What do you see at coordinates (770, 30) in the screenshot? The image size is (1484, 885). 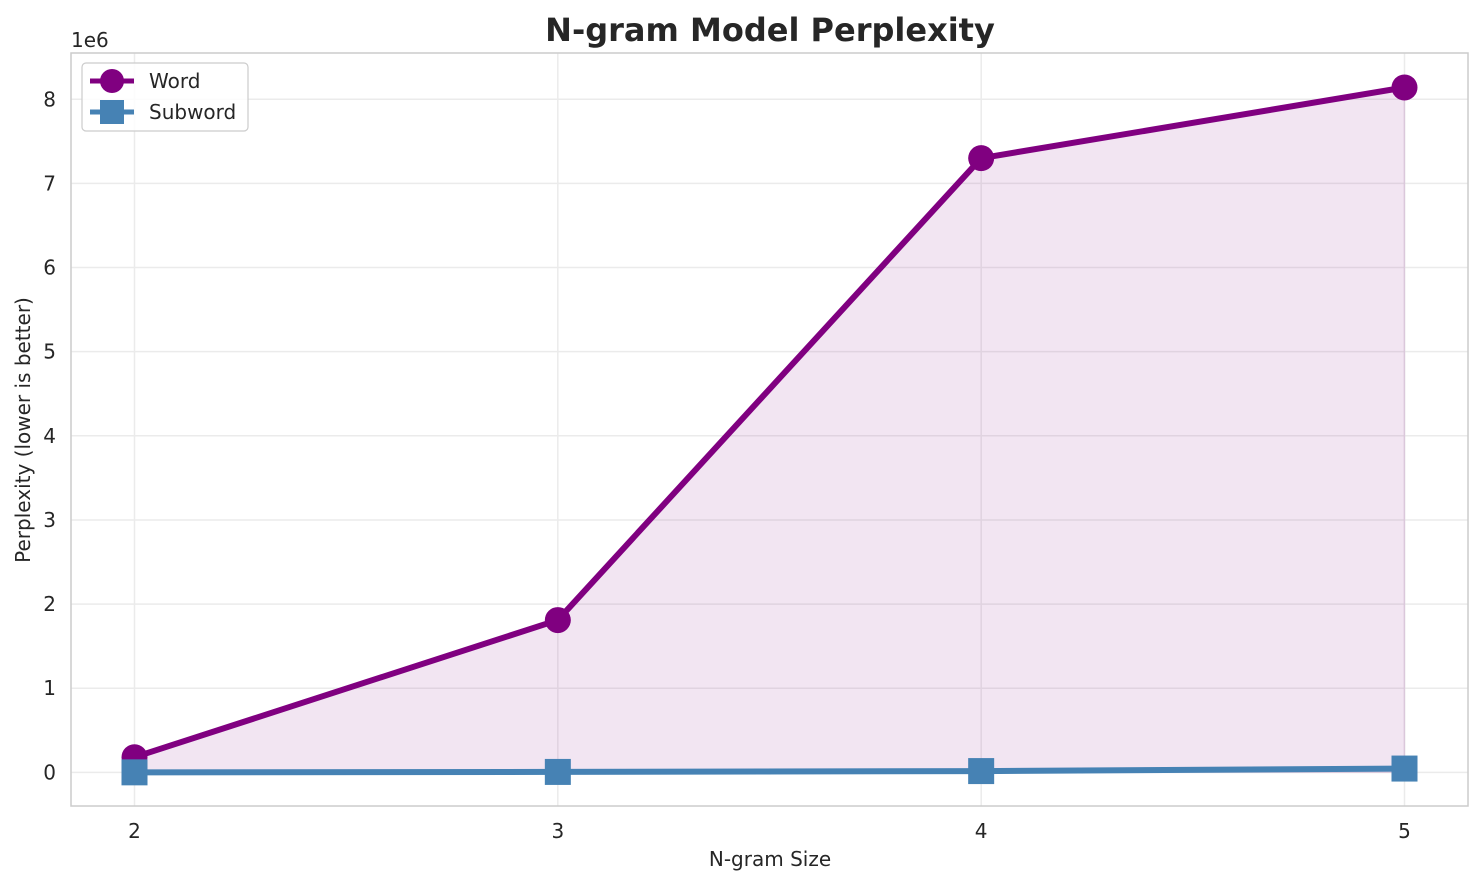 I see `chart-title: N-gram Model Perplexity` at bounding box center [770, 30].